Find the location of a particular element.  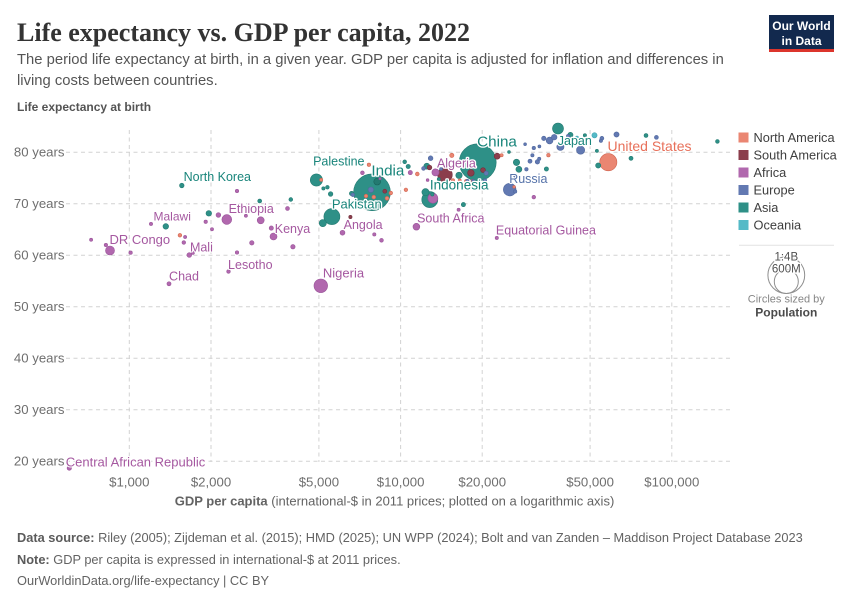

svg-text: Russia is located at coordinates (528, 179).